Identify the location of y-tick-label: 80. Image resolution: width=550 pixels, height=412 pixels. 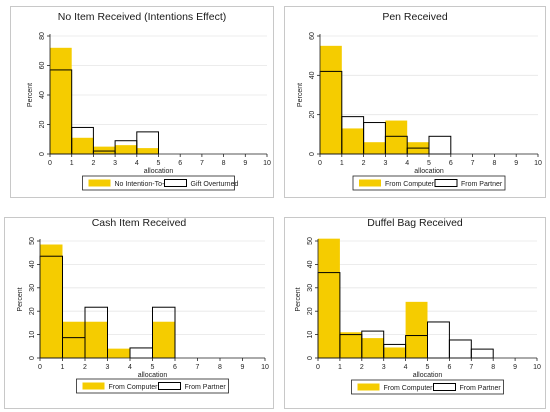
(42, 36).